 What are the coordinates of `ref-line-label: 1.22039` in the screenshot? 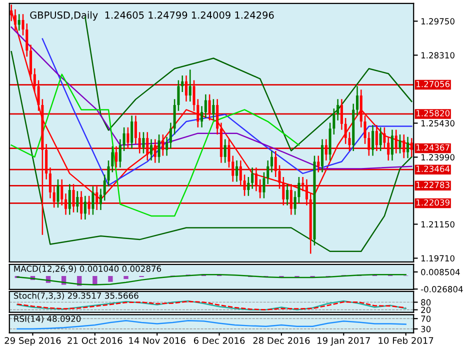 It's located at (433, 202).